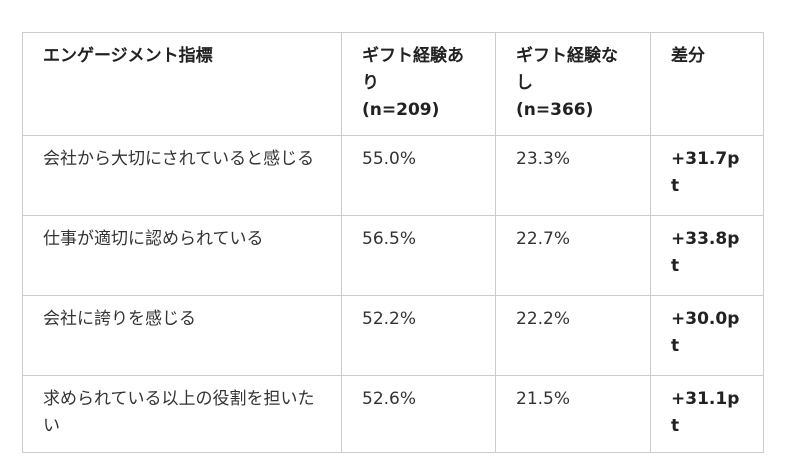  What do you see at coordinates (573, 175) in the screenshot?
I see `cell-without-gift: 23.3%` at bounding box center [573, 175].